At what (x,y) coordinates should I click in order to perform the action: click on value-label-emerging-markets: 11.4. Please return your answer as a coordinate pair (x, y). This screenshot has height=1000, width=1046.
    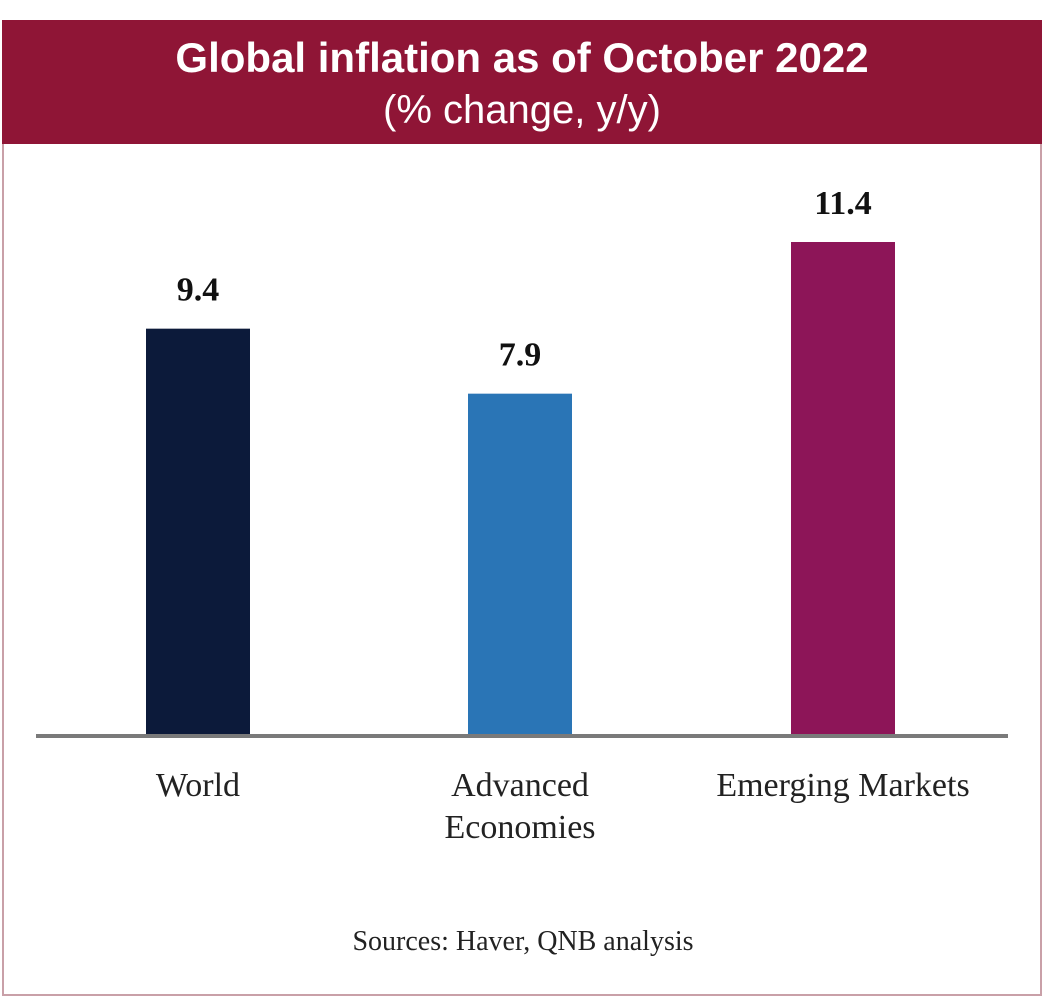
    Looking at the image, I should click on (843, 203).